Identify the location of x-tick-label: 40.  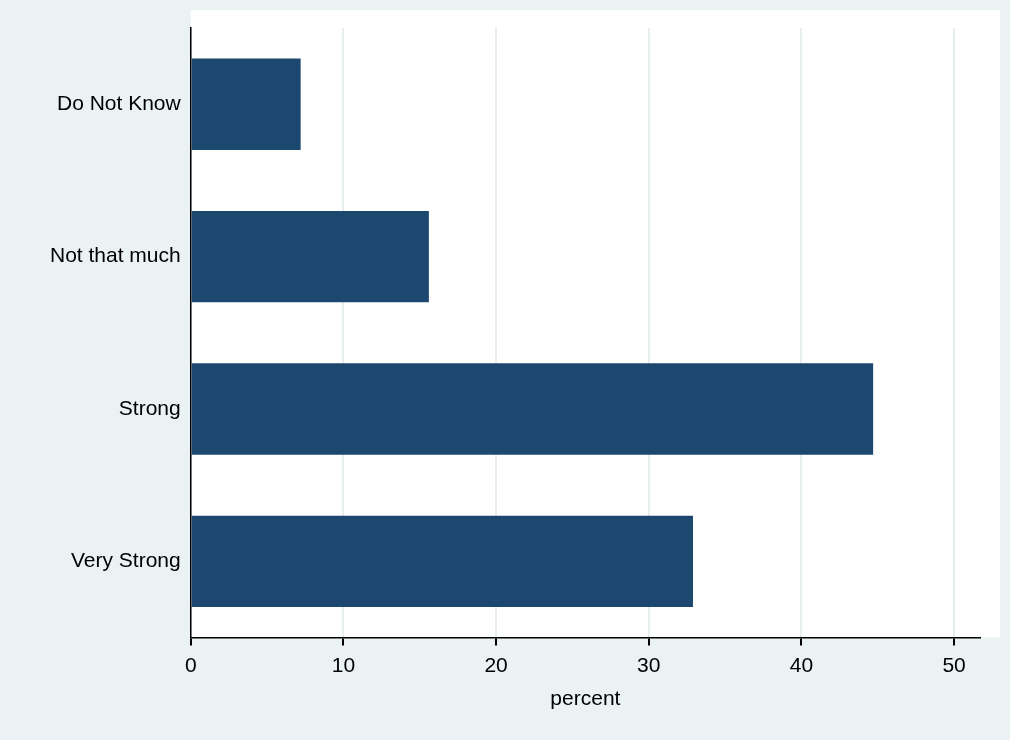
(801, 664).